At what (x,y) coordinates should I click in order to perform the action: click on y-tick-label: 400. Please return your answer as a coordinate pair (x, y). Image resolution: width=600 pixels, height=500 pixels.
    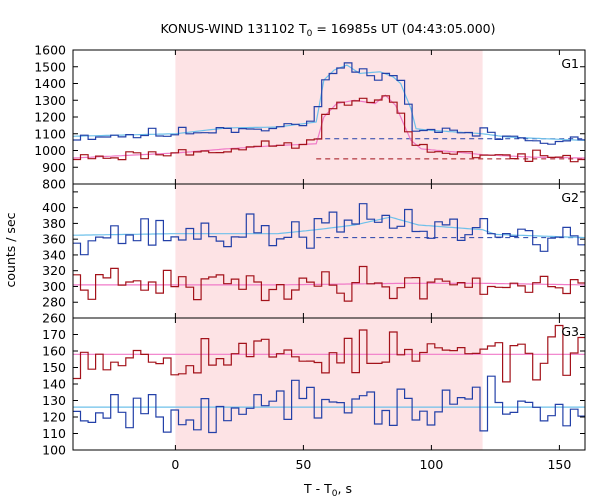
    Looking at the image, I should click on (54, 207).